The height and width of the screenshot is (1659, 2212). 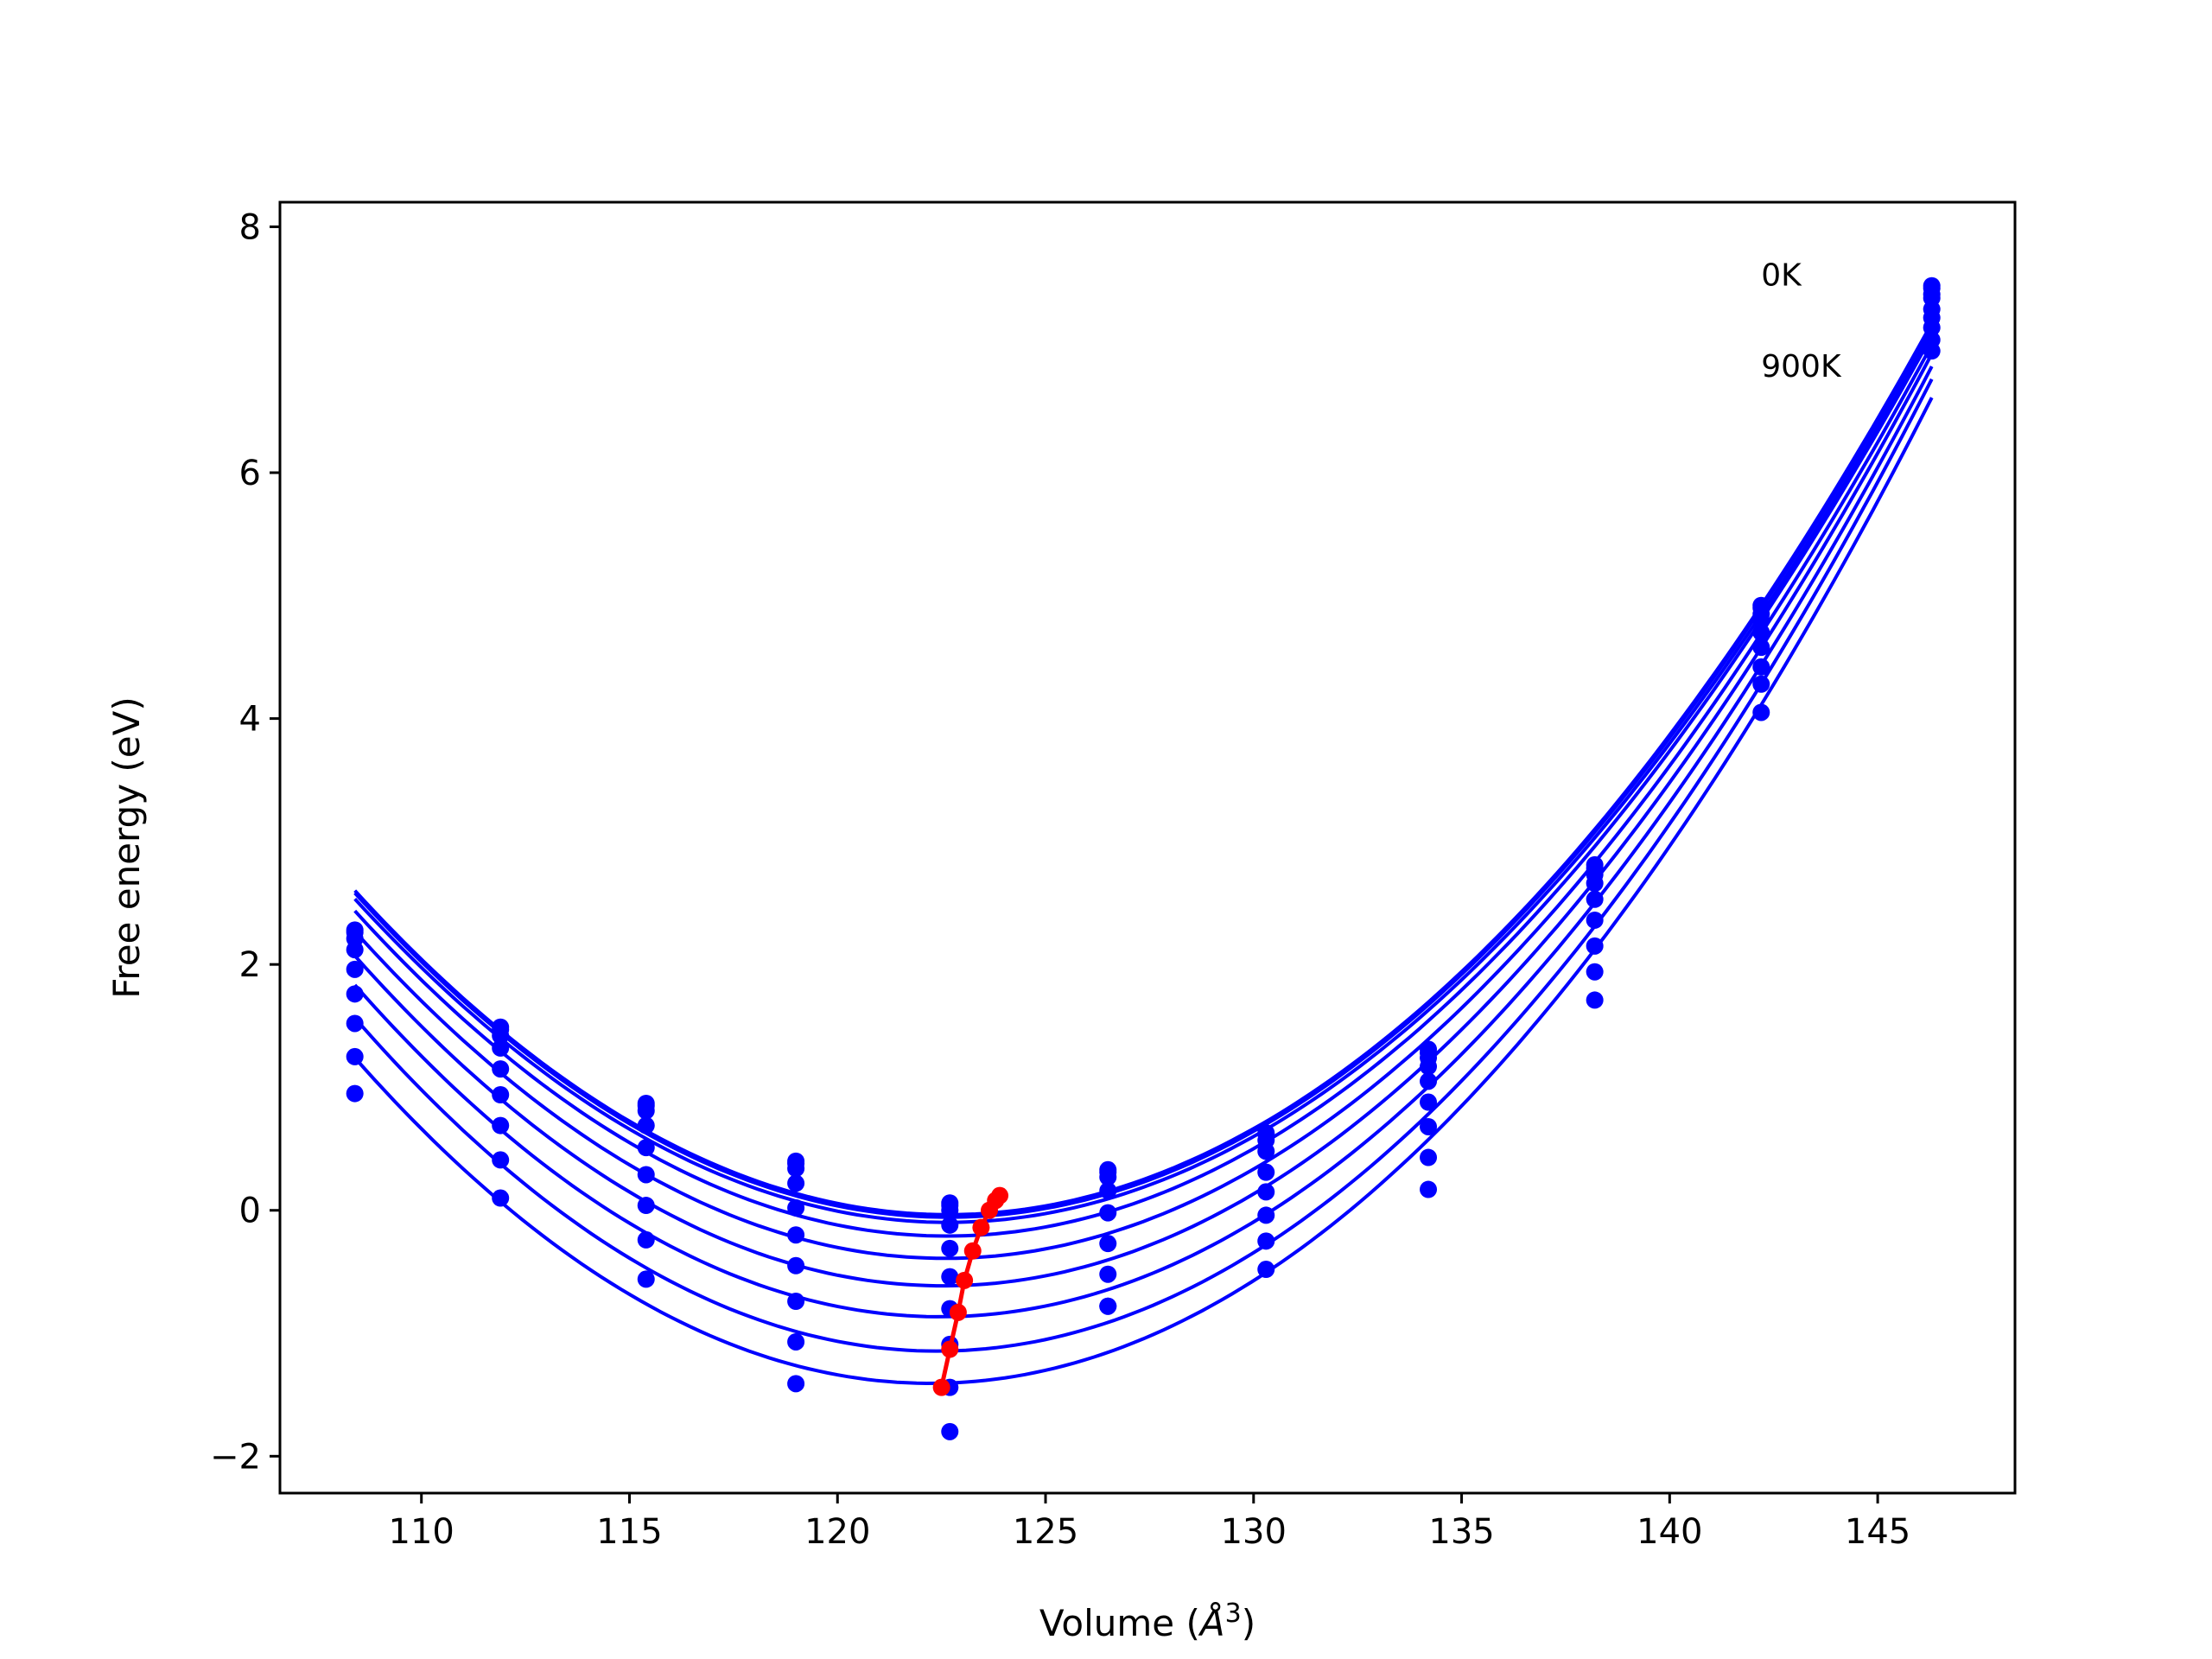 What do you see at coordinates (1045, 1532) in the screenshot?
I see `x-tick-label: 125` at bounding box center [1045, 1532].